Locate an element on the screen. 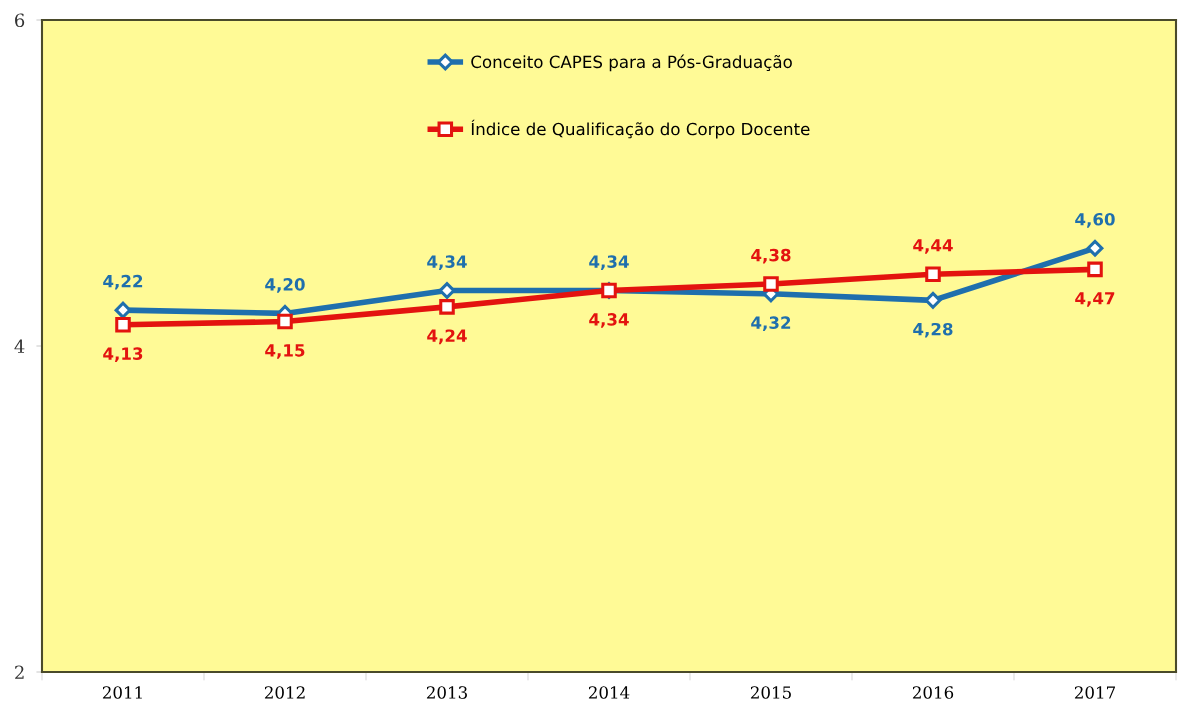 The height and width of the screenshot is (711, 1178). data-label: 4,60 is located at coordinates (1095, 220).